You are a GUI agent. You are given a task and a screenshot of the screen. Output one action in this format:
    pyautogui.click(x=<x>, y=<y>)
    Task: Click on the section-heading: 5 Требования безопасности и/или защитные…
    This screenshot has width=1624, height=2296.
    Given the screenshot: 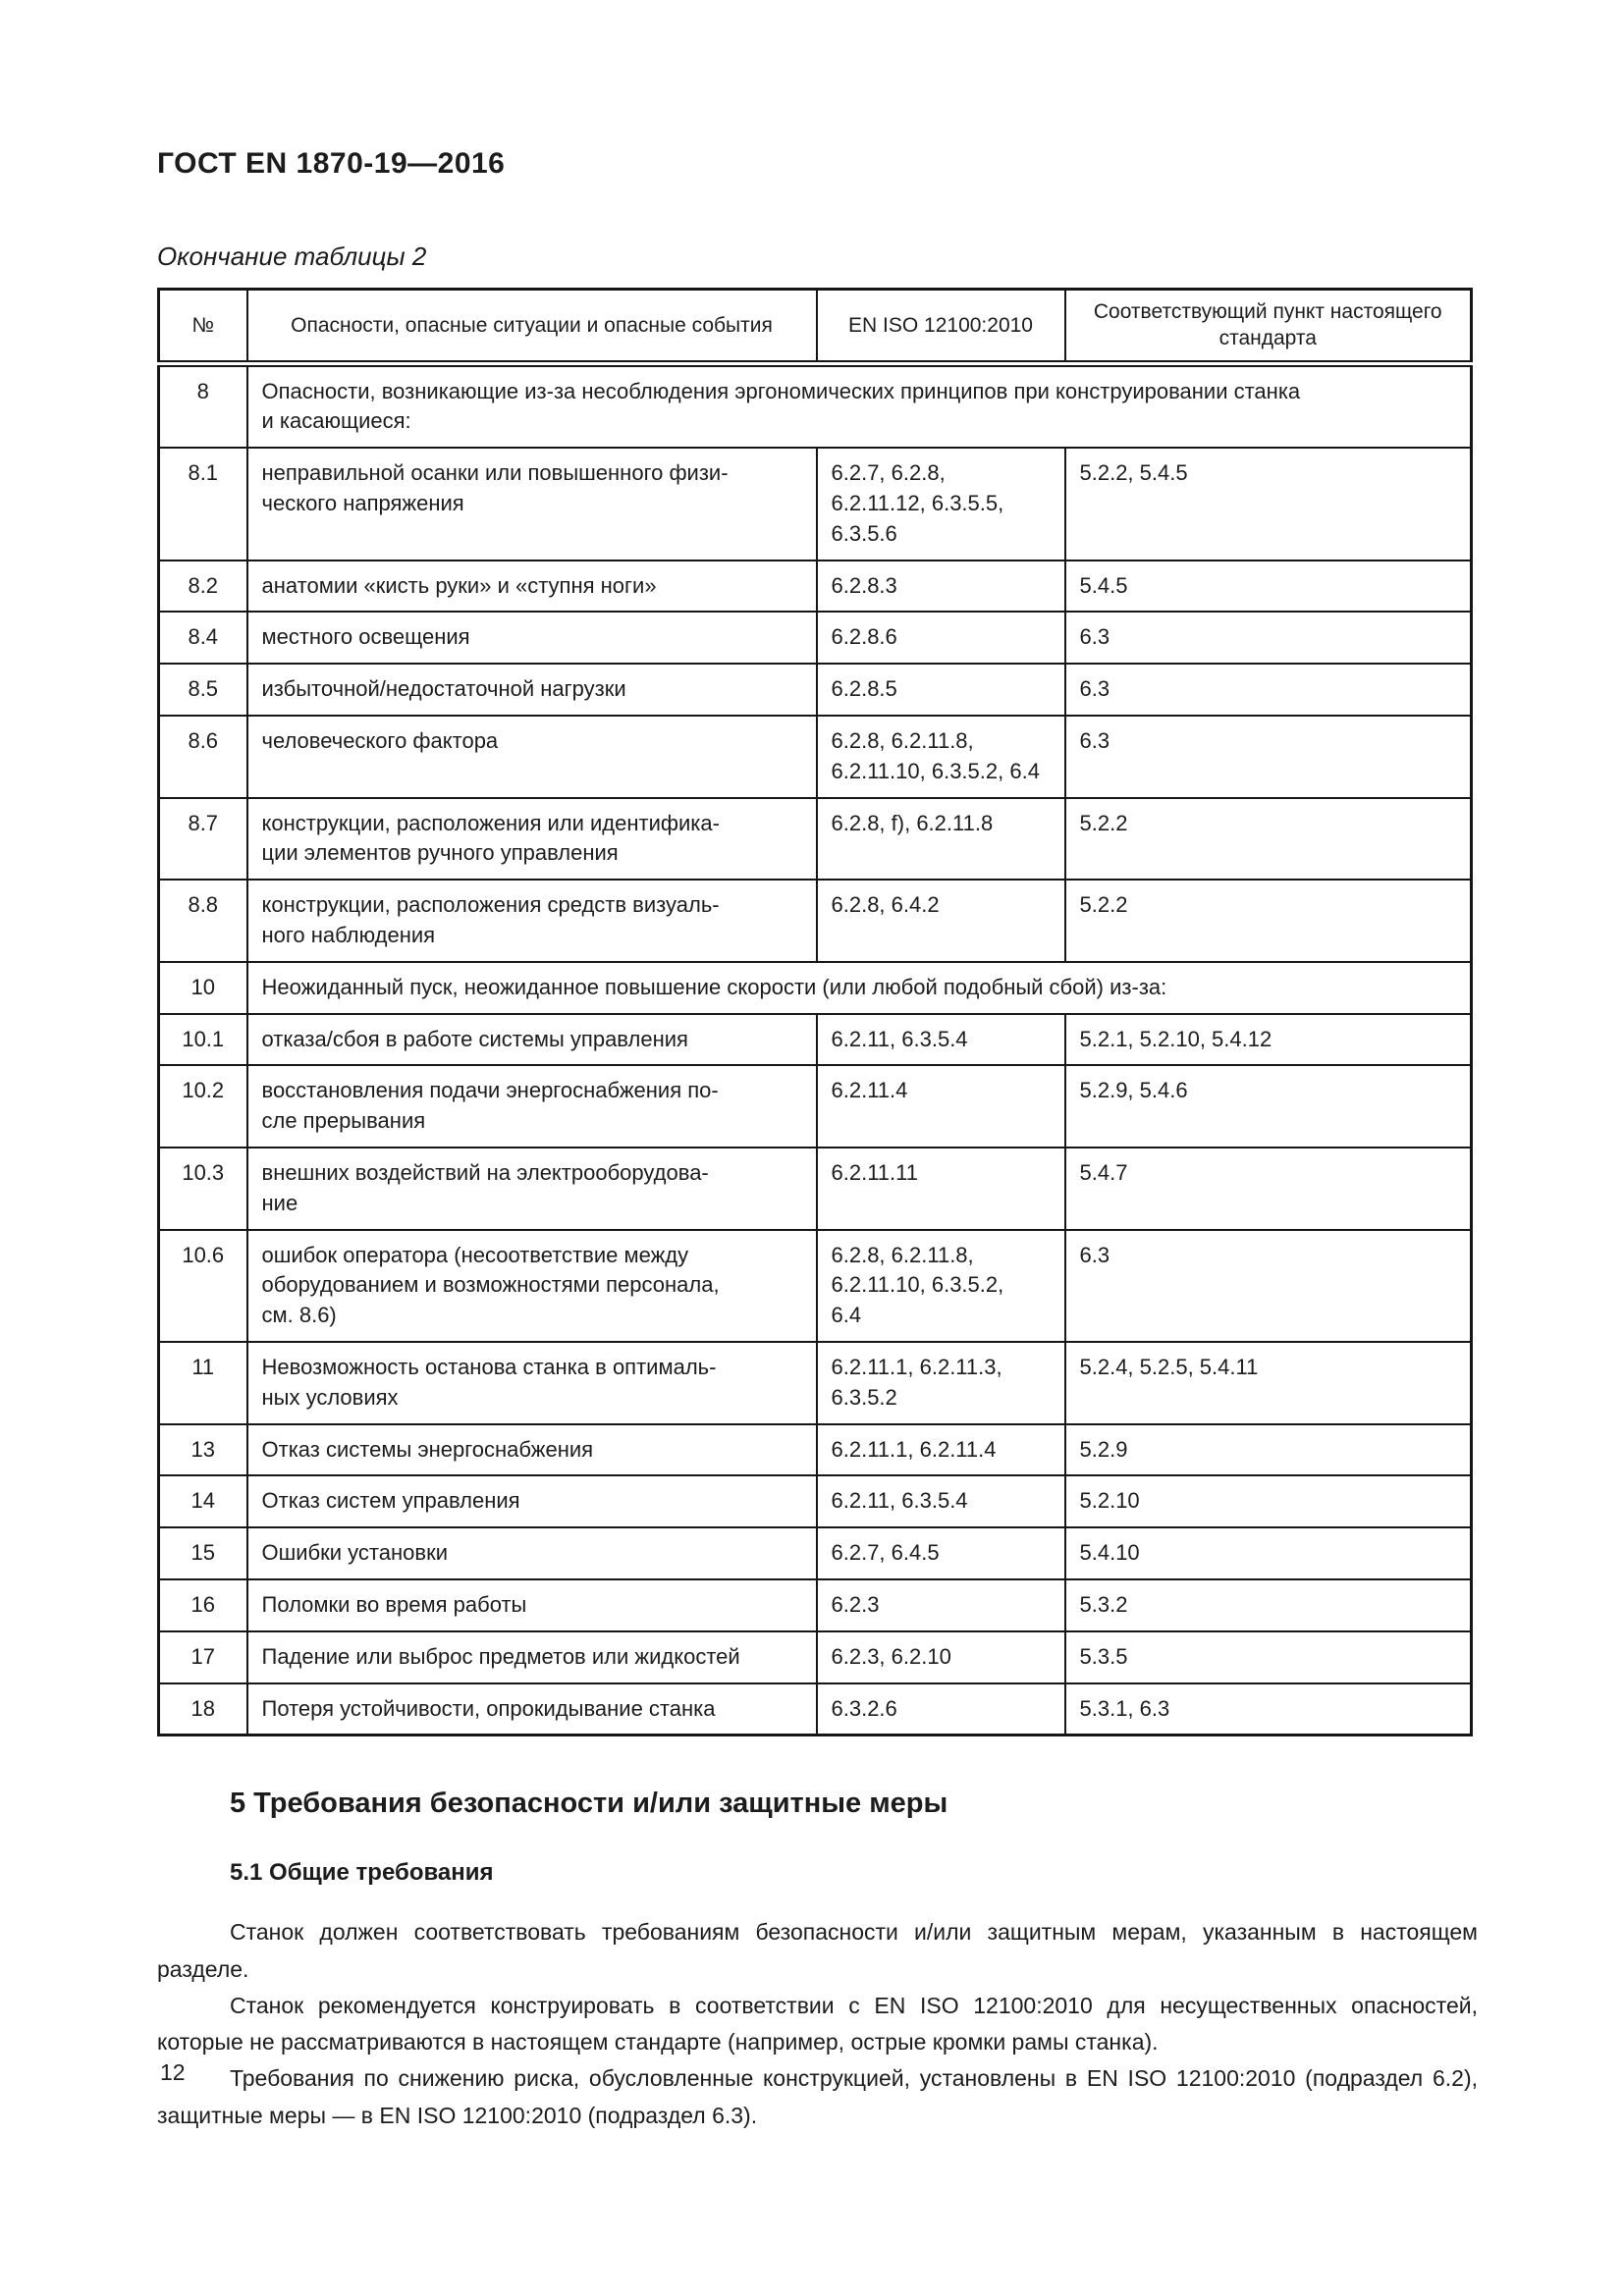 What is the action you would take?
    pyautogui.click(x=589, y=1804)
    